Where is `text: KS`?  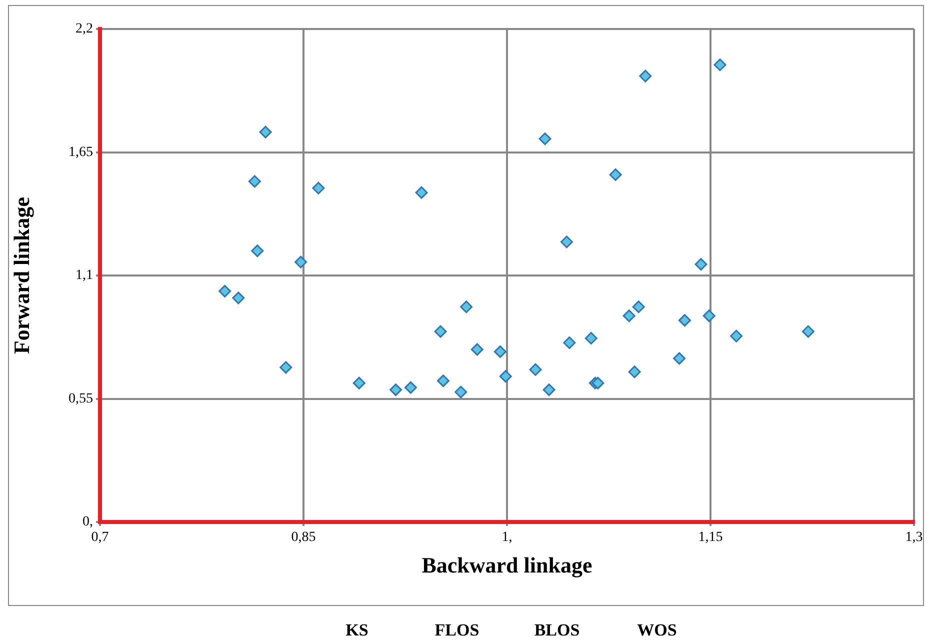 text: KS is located at coordinates (357, 630).